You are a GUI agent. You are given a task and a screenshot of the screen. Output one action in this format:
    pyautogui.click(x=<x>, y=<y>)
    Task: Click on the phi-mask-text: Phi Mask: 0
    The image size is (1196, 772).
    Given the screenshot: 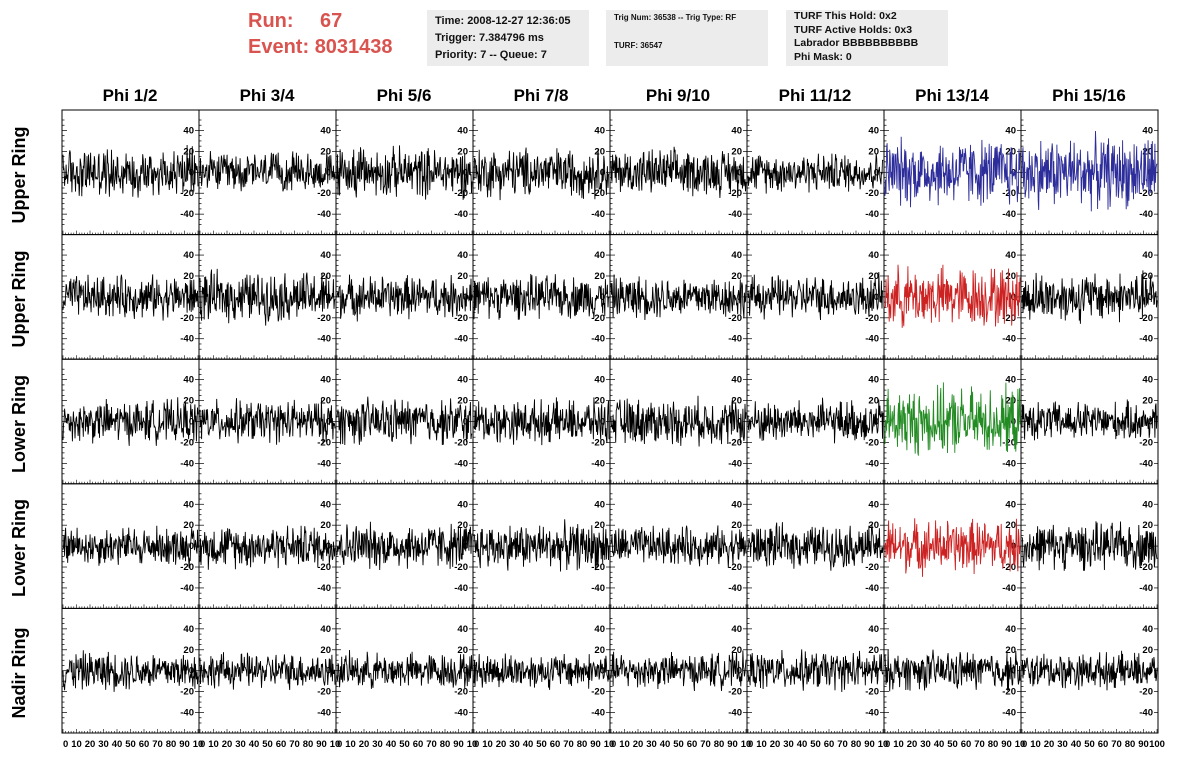 What is the action you would take?
    pyautogui.click(x=823, y=56)
    